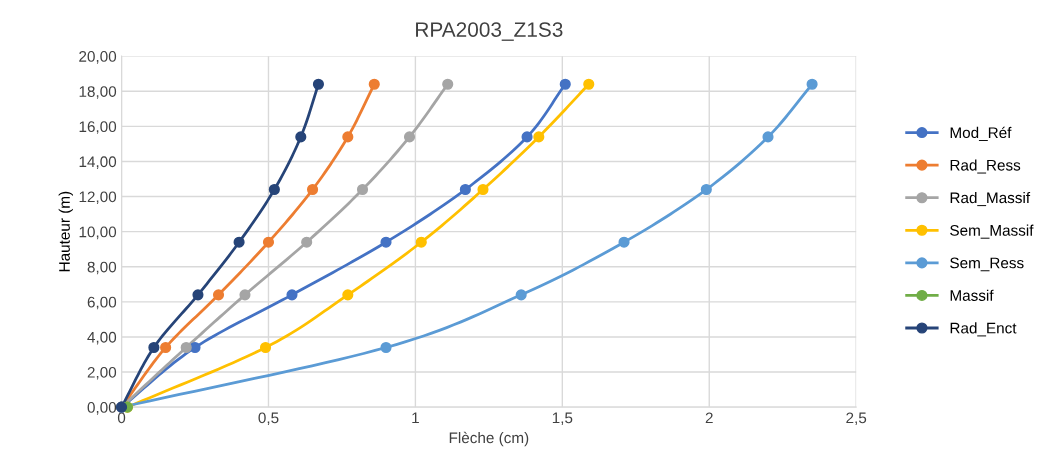  Describe the element at coordinates (102, 303) in the screenshot. I see `y-tick-label: 6,00` at that location.